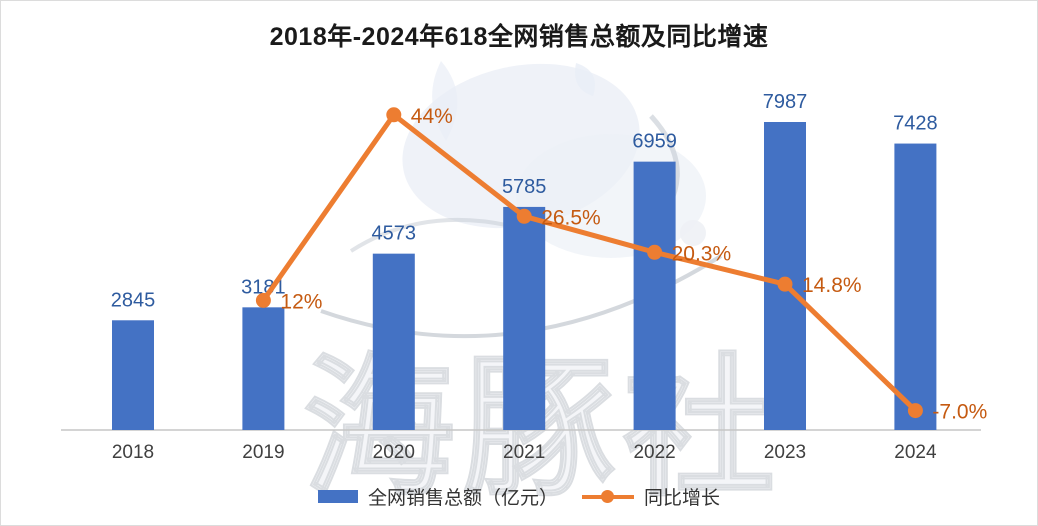  I want to click on line-point-2022, so click(655, 252).